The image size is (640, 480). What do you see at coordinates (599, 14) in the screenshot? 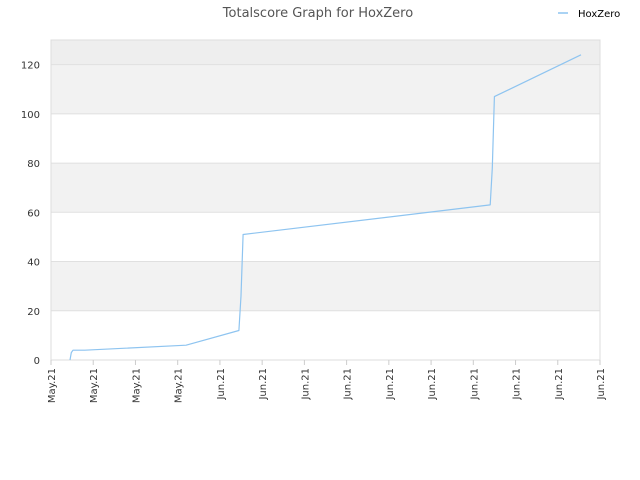
I see `legend-label: HoxZero` at bounding box center [599, 14].